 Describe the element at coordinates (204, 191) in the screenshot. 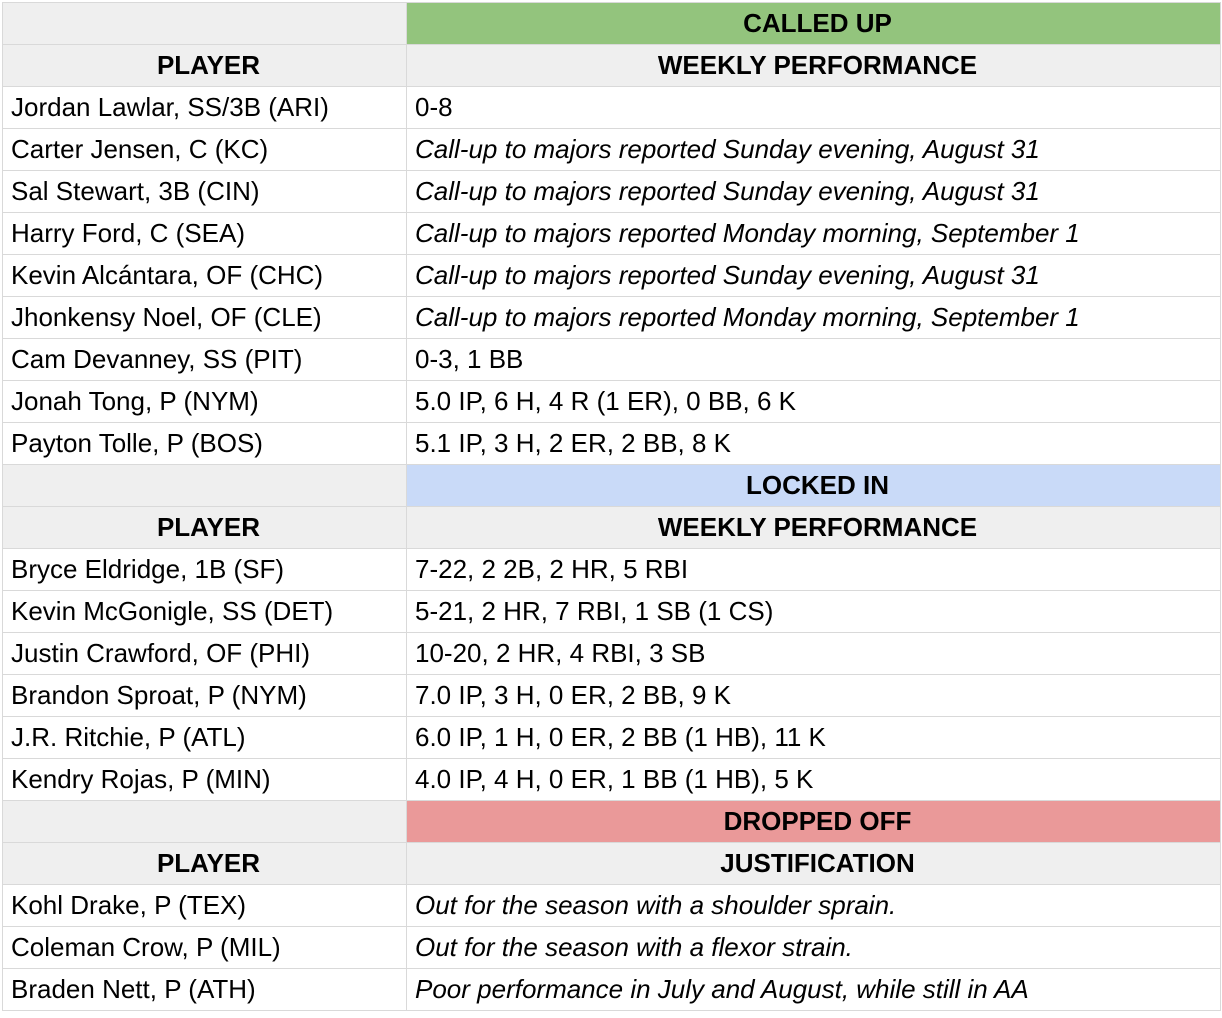

I see `player-cell: Sal Stewart, 3B (CIN)` at that location.